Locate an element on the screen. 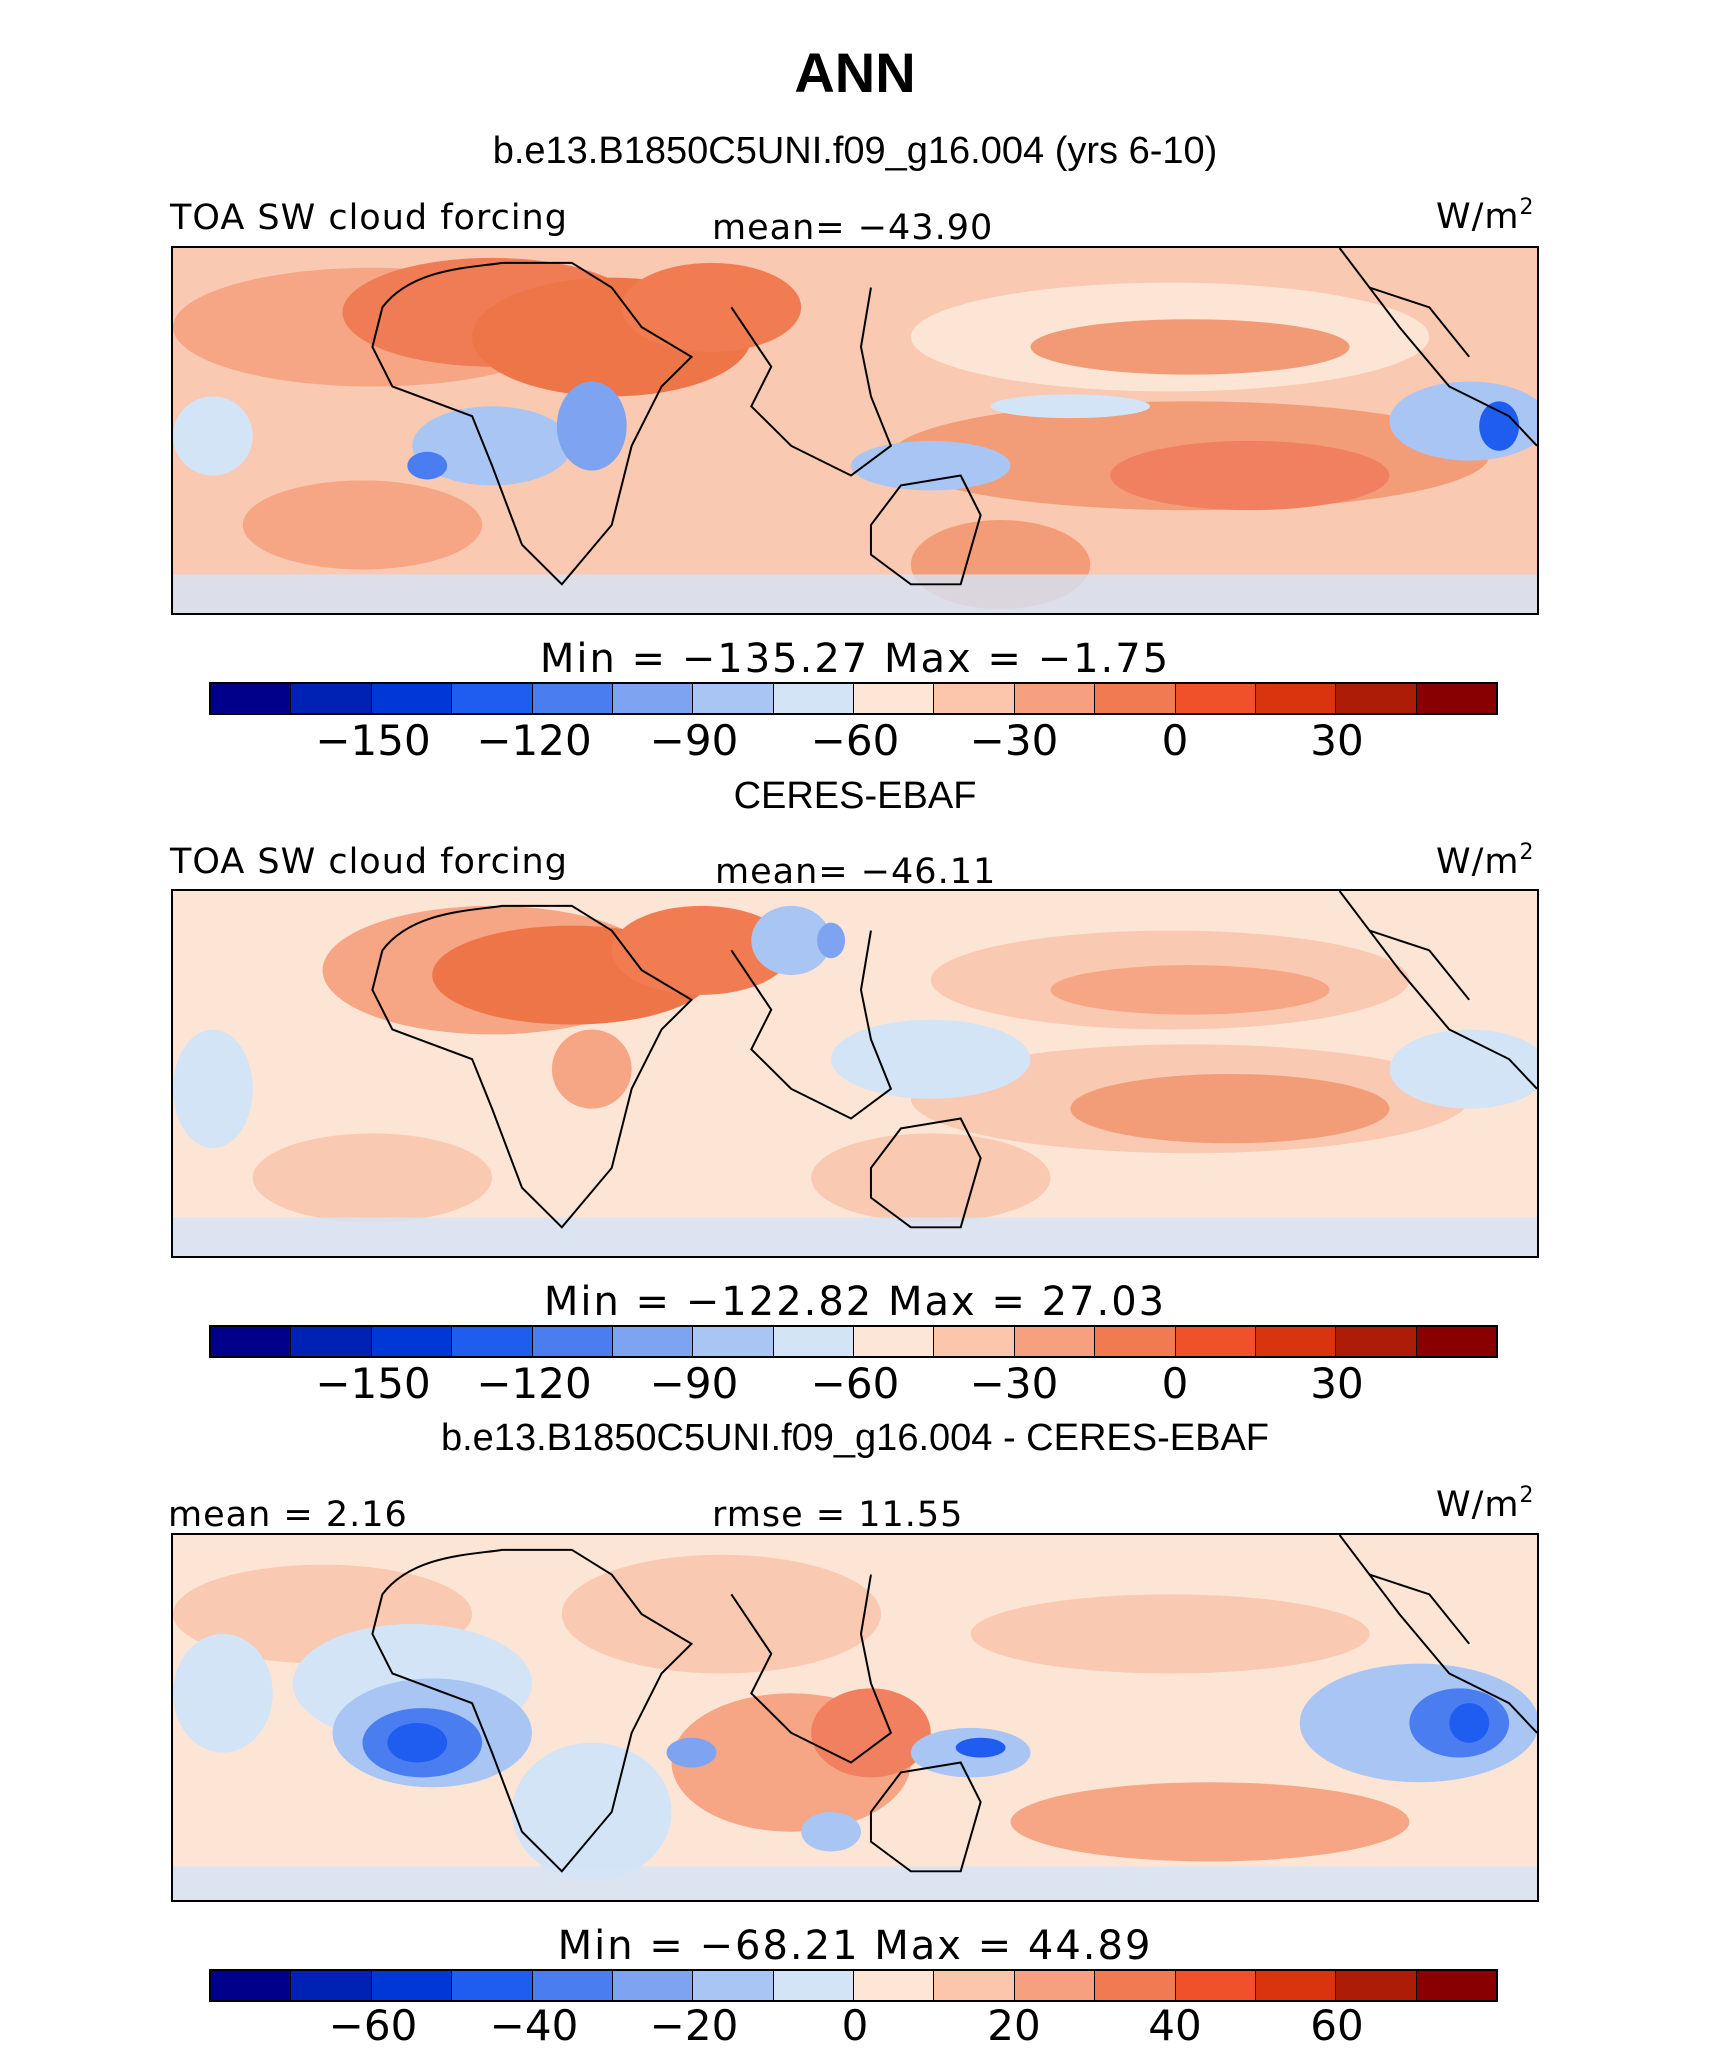 The height and width of the screenshot is (2051, 1710). panel1-colorbar-tick: −60 is located at coordinates (855, 740).